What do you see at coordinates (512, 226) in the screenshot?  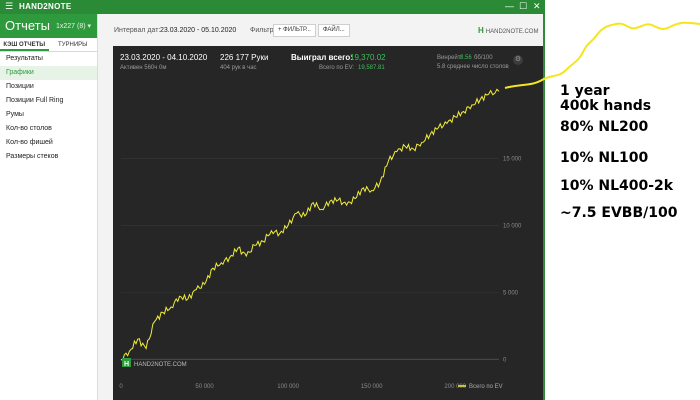 I see `y-tick-label: 10 000` at bounding box center [512, 226].